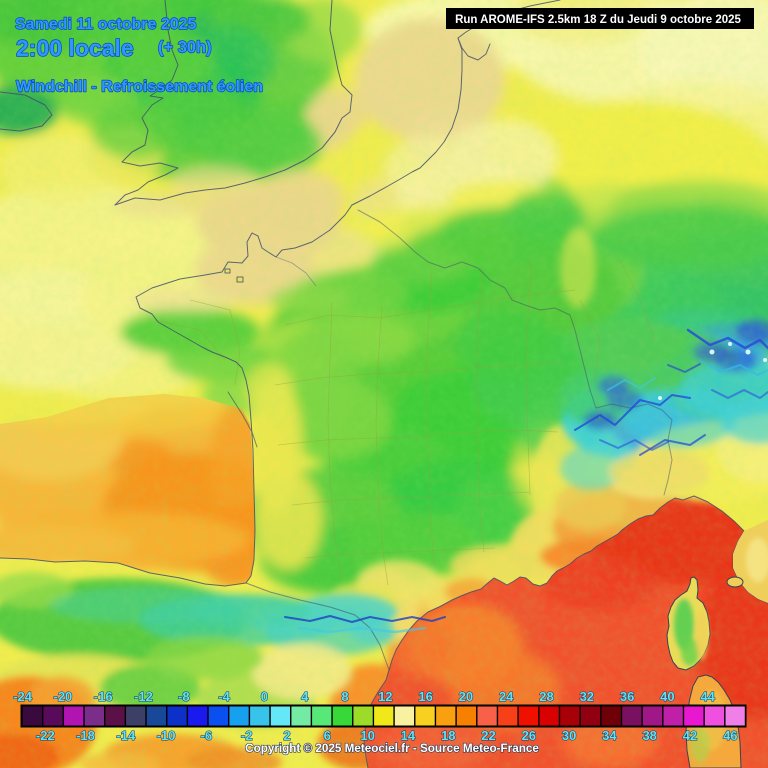  What do you see at coordinates (690, 735) in the screenshot?
I see `svg-text: 42` at bounding box center [690, 735].